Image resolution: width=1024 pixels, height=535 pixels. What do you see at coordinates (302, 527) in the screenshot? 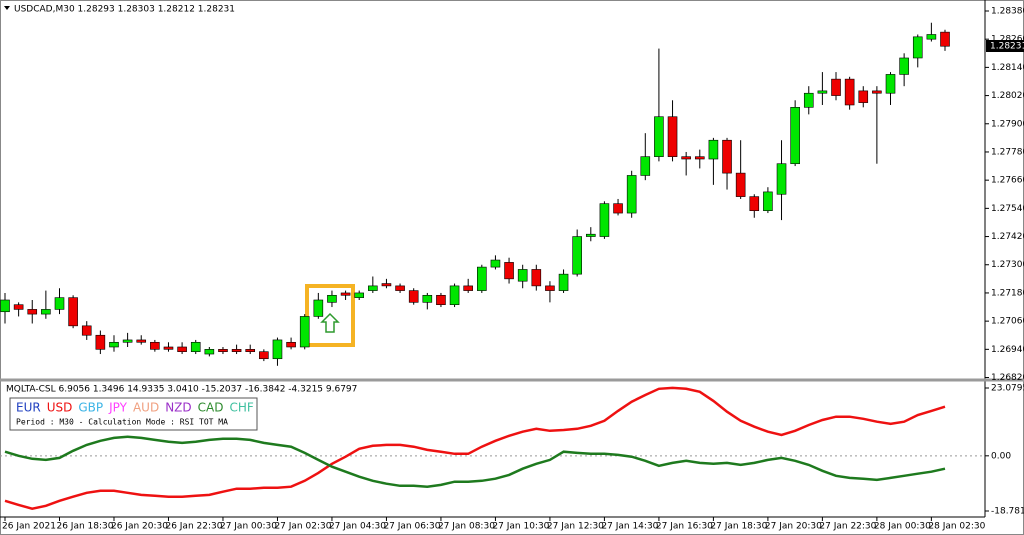
I see `x-tick-label: 27 Jan 02:30` at bounding box center [302, 527].